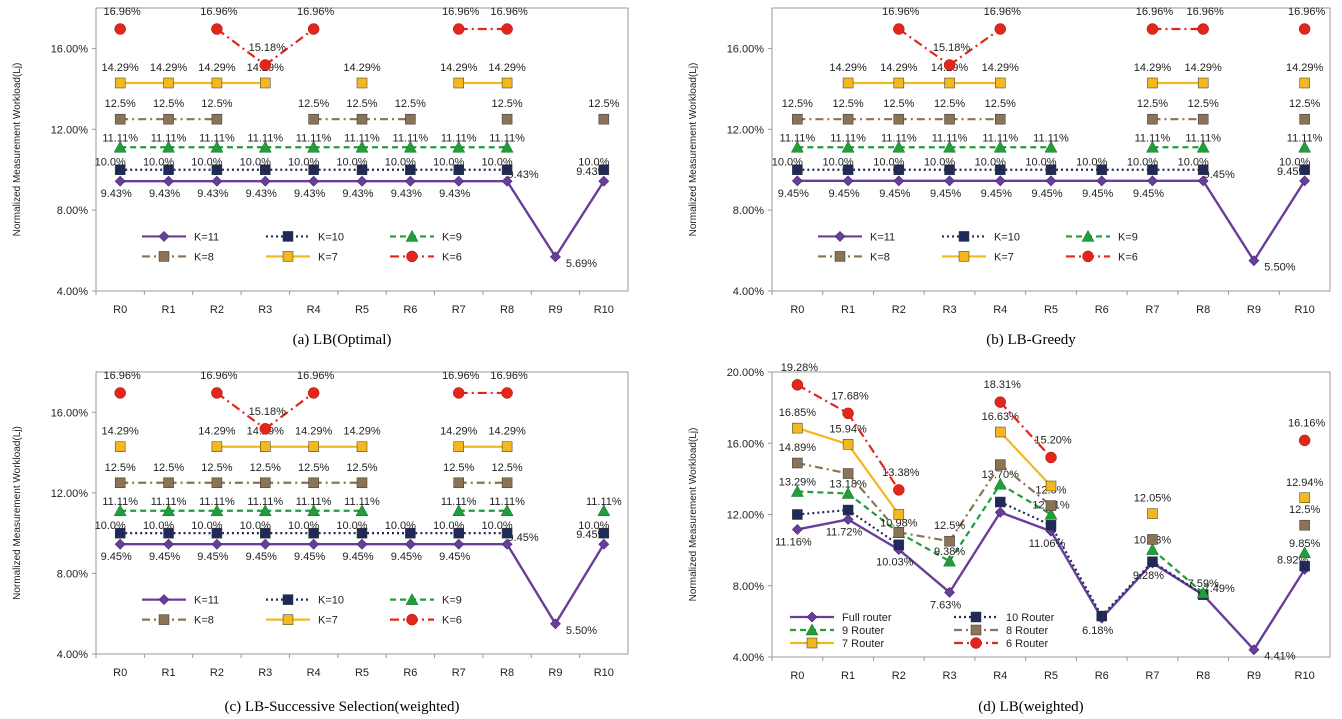  What do you see at coordinates (17, 150) in the screenshot?
I see `y-axis-label: Normalized Measurement Workload(Lj)` at bounding box center [17, 150].